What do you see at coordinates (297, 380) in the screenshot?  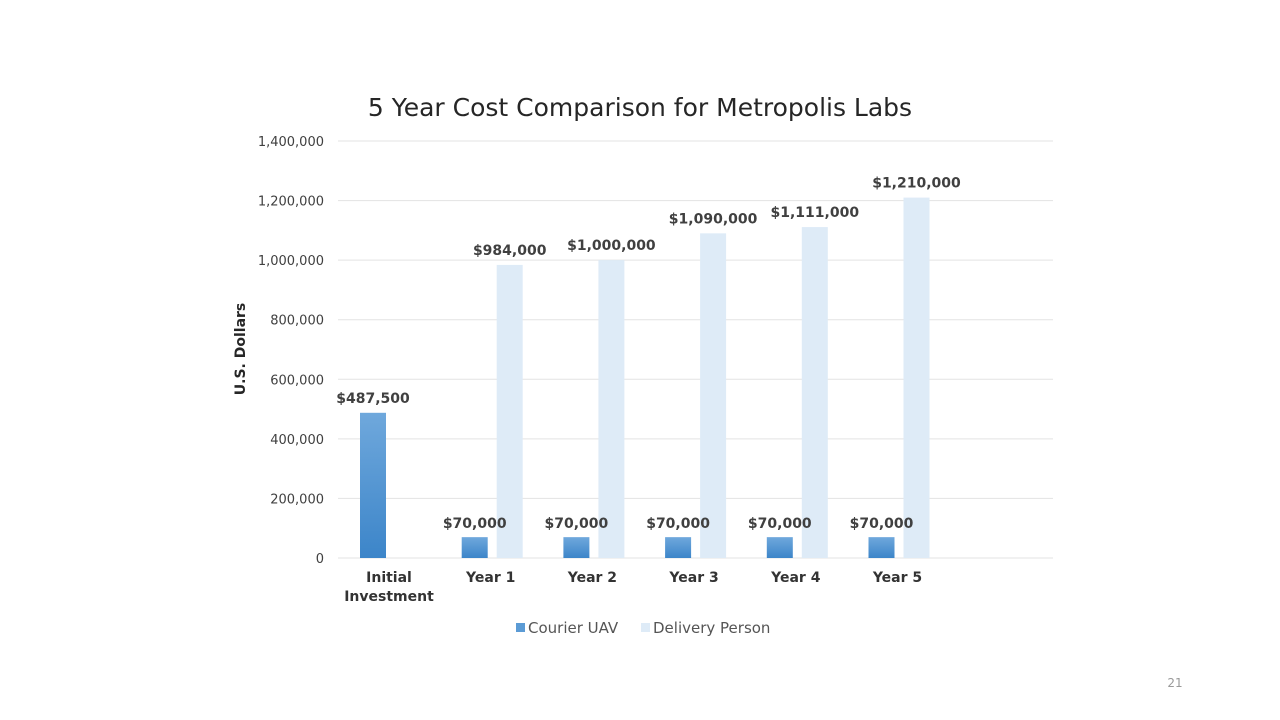 I see `y-tick-label: 600,000` at bounding box center [297, 380].